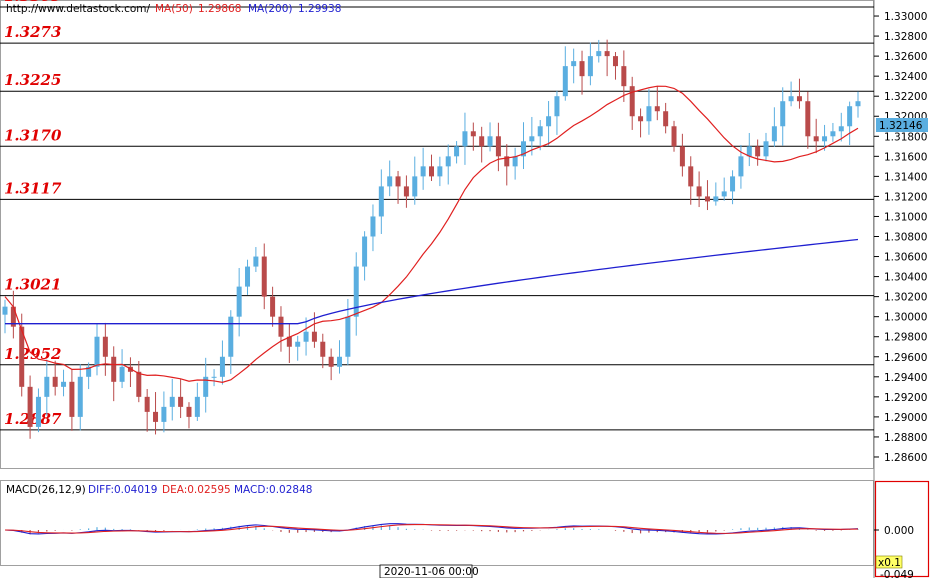 This screenshot has height=583, width=930. What do you see at coordinates (319, 9) in the screenshot?
I see `ma200-value: 1.29938` at bounding box center [319, 9].